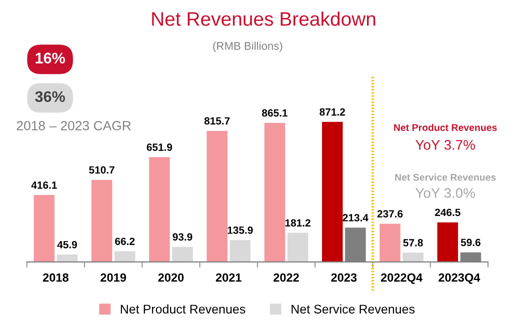 The width and height of the screenshot is (527, 321). What do you see at coordinates (67, 244) in the screenshot?
I see `data-label: 45.9` at bounding box center [67, 244].